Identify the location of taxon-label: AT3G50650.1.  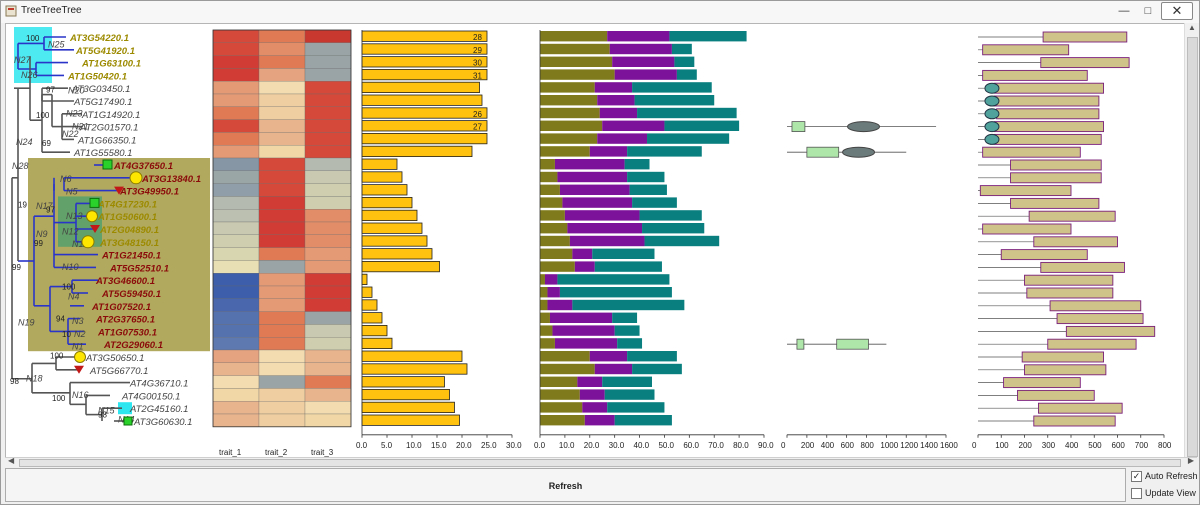
(114, 358).